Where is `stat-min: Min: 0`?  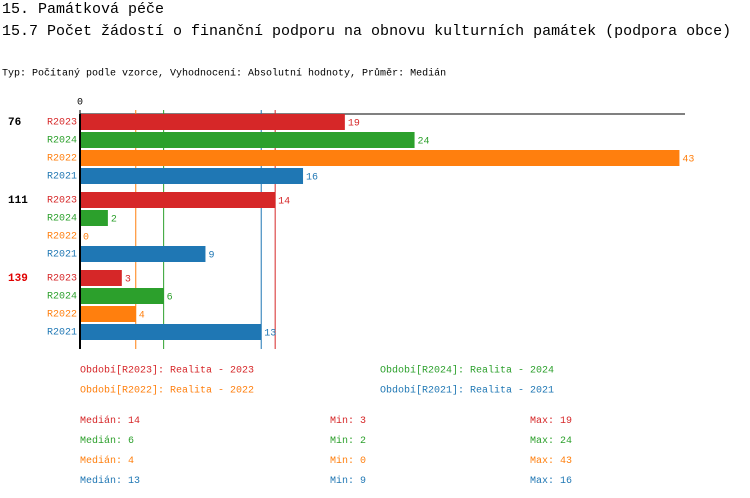 stat-min: Min: 0 is located at coordinates (348, 461).